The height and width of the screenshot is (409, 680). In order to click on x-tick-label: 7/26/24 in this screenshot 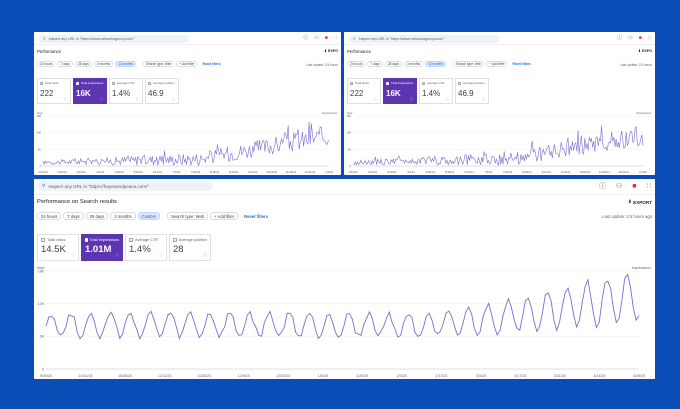, I will do `click(508, 172)`.